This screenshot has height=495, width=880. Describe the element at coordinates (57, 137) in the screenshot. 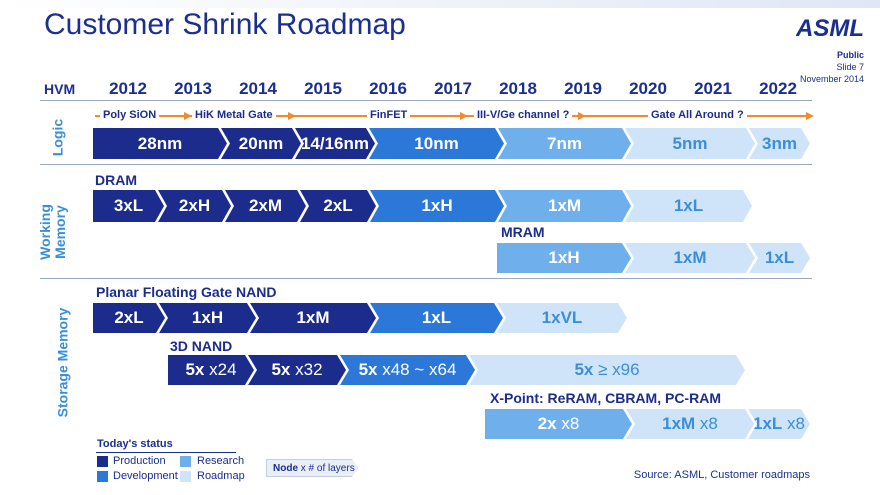

I see `logic-section-label: Logic` at that location.